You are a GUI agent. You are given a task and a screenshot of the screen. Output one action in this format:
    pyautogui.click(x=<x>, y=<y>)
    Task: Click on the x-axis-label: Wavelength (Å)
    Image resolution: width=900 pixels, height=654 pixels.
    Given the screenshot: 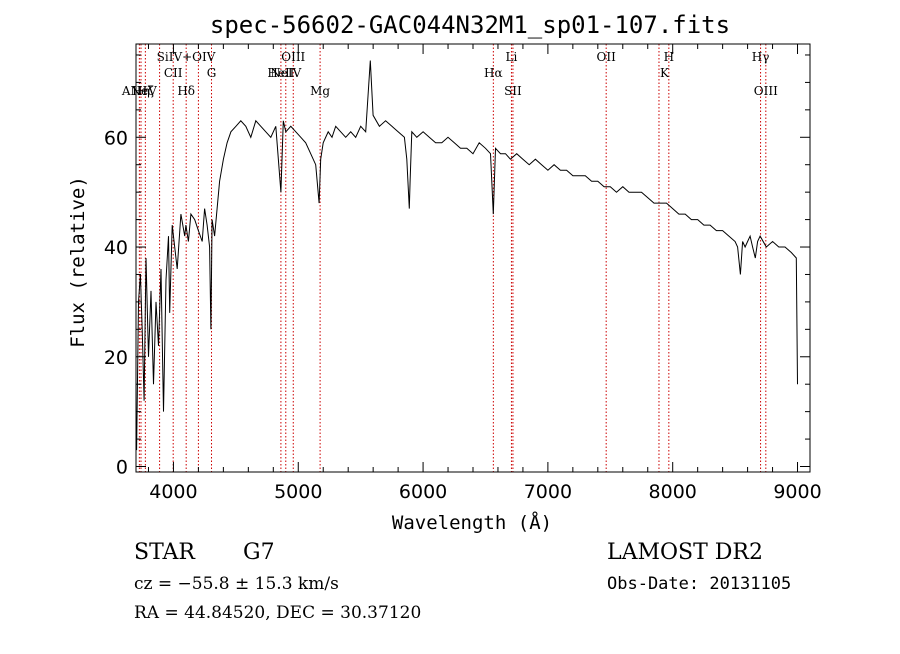 What is the action you would take?
    pyautogui.click(x=472, y=522)
    